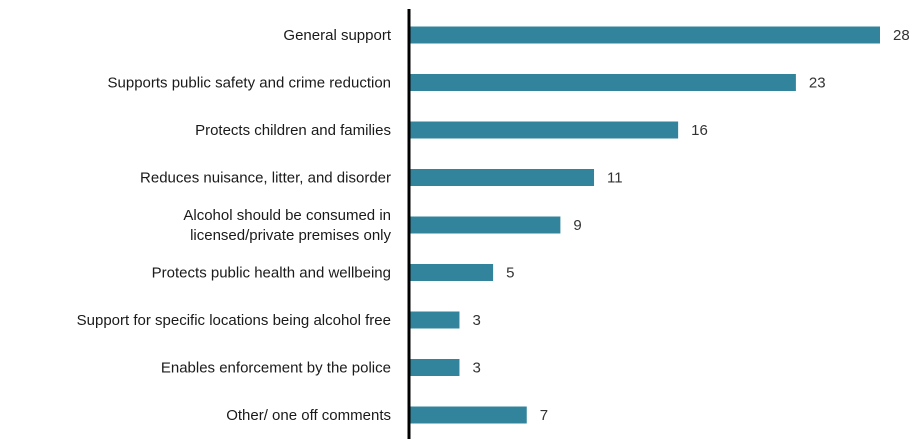  Describe the element at coordinates (308, 415) in the screenshot. I see `category-label: Other/ one off comments` at that location.